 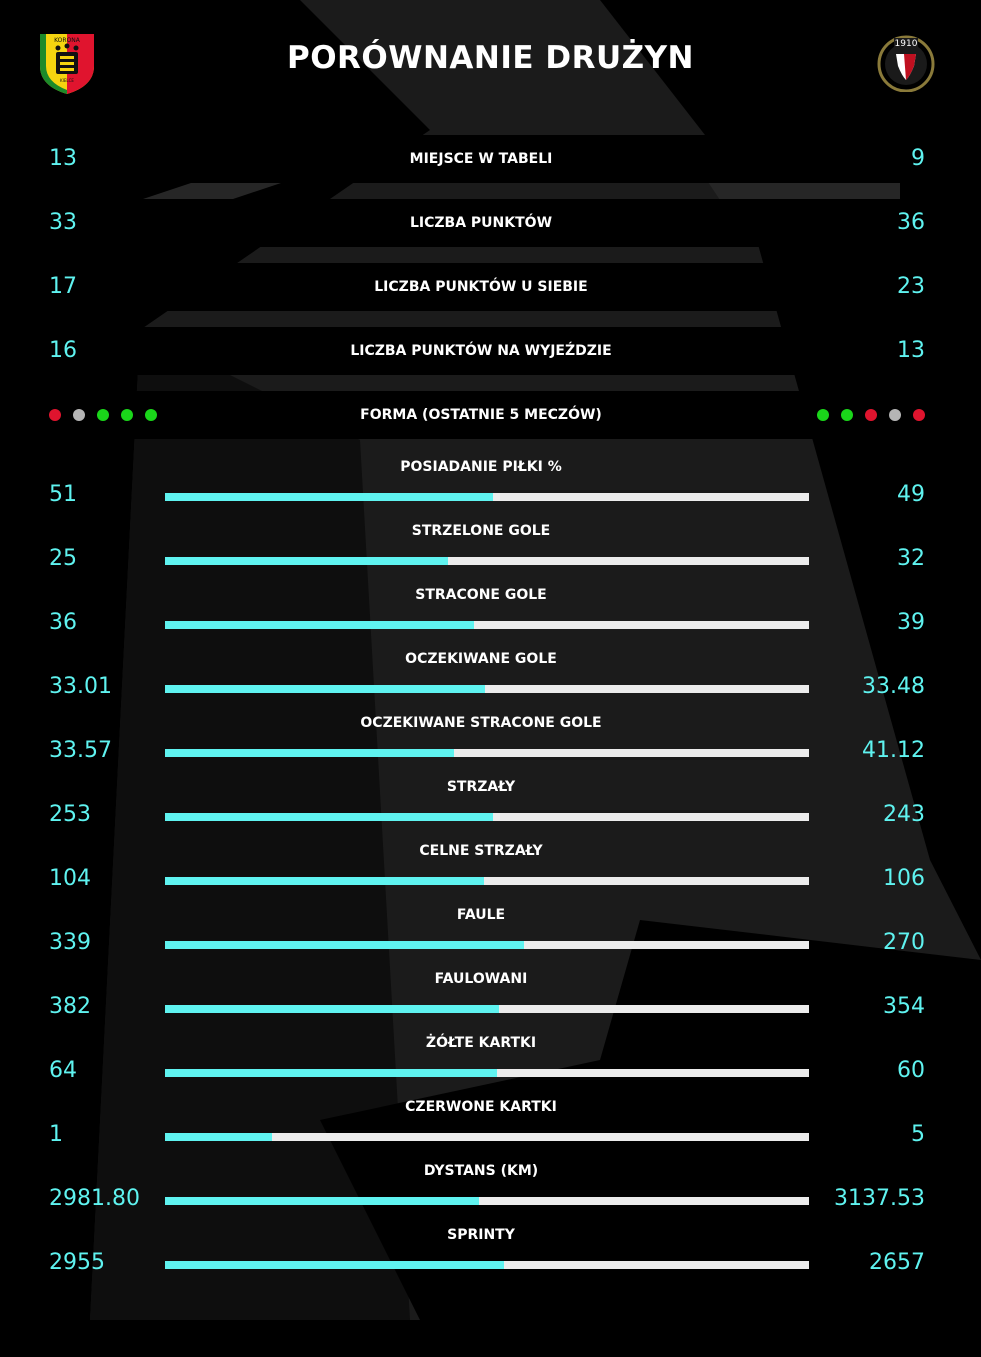 I want to click on home-value: 64, so click(x=63, y=1070).